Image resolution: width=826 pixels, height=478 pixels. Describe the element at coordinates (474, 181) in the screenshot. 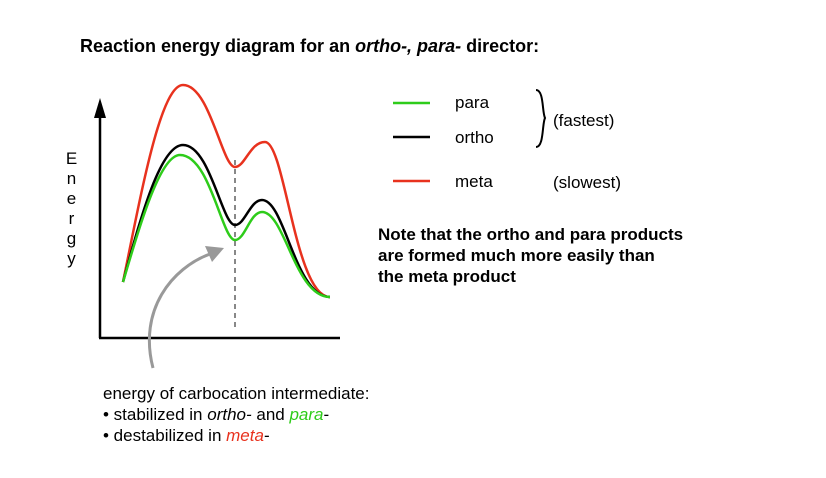

I see `legend-label: meta` at that location.